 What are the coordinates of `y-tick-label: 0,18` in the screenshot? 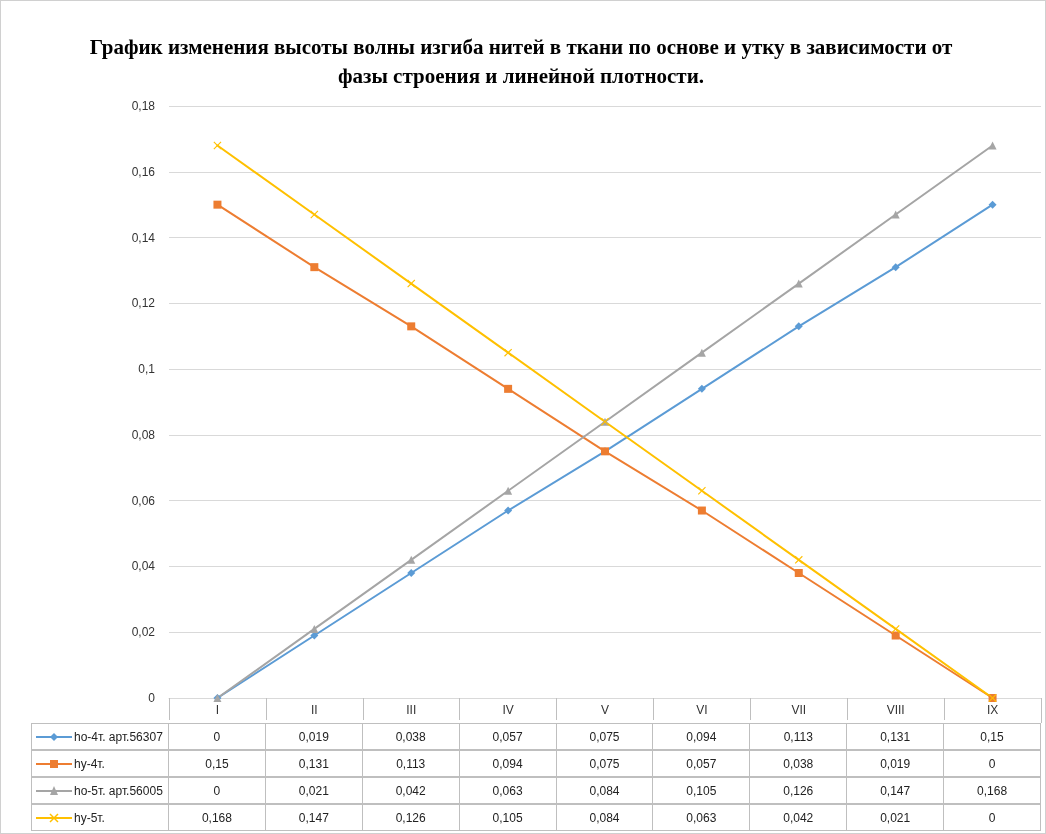 It's located at (143, 106).